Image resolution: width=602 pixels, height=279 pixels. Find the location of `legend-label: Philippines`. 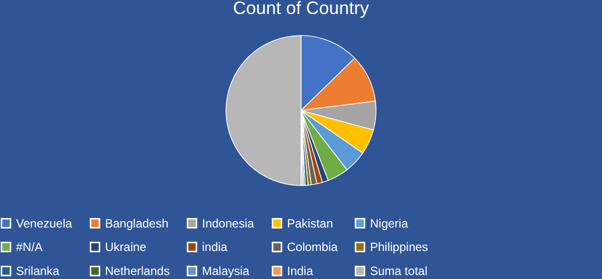

legend-label: Philippines is located at coordinates (399, 247).